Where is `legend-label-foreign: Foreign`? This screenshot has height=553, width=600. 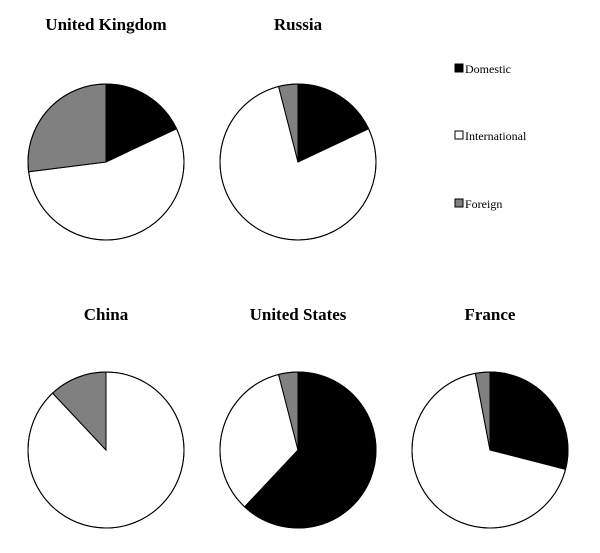
legend-label-foreign: Foreign is located at coordinates (483, 204).